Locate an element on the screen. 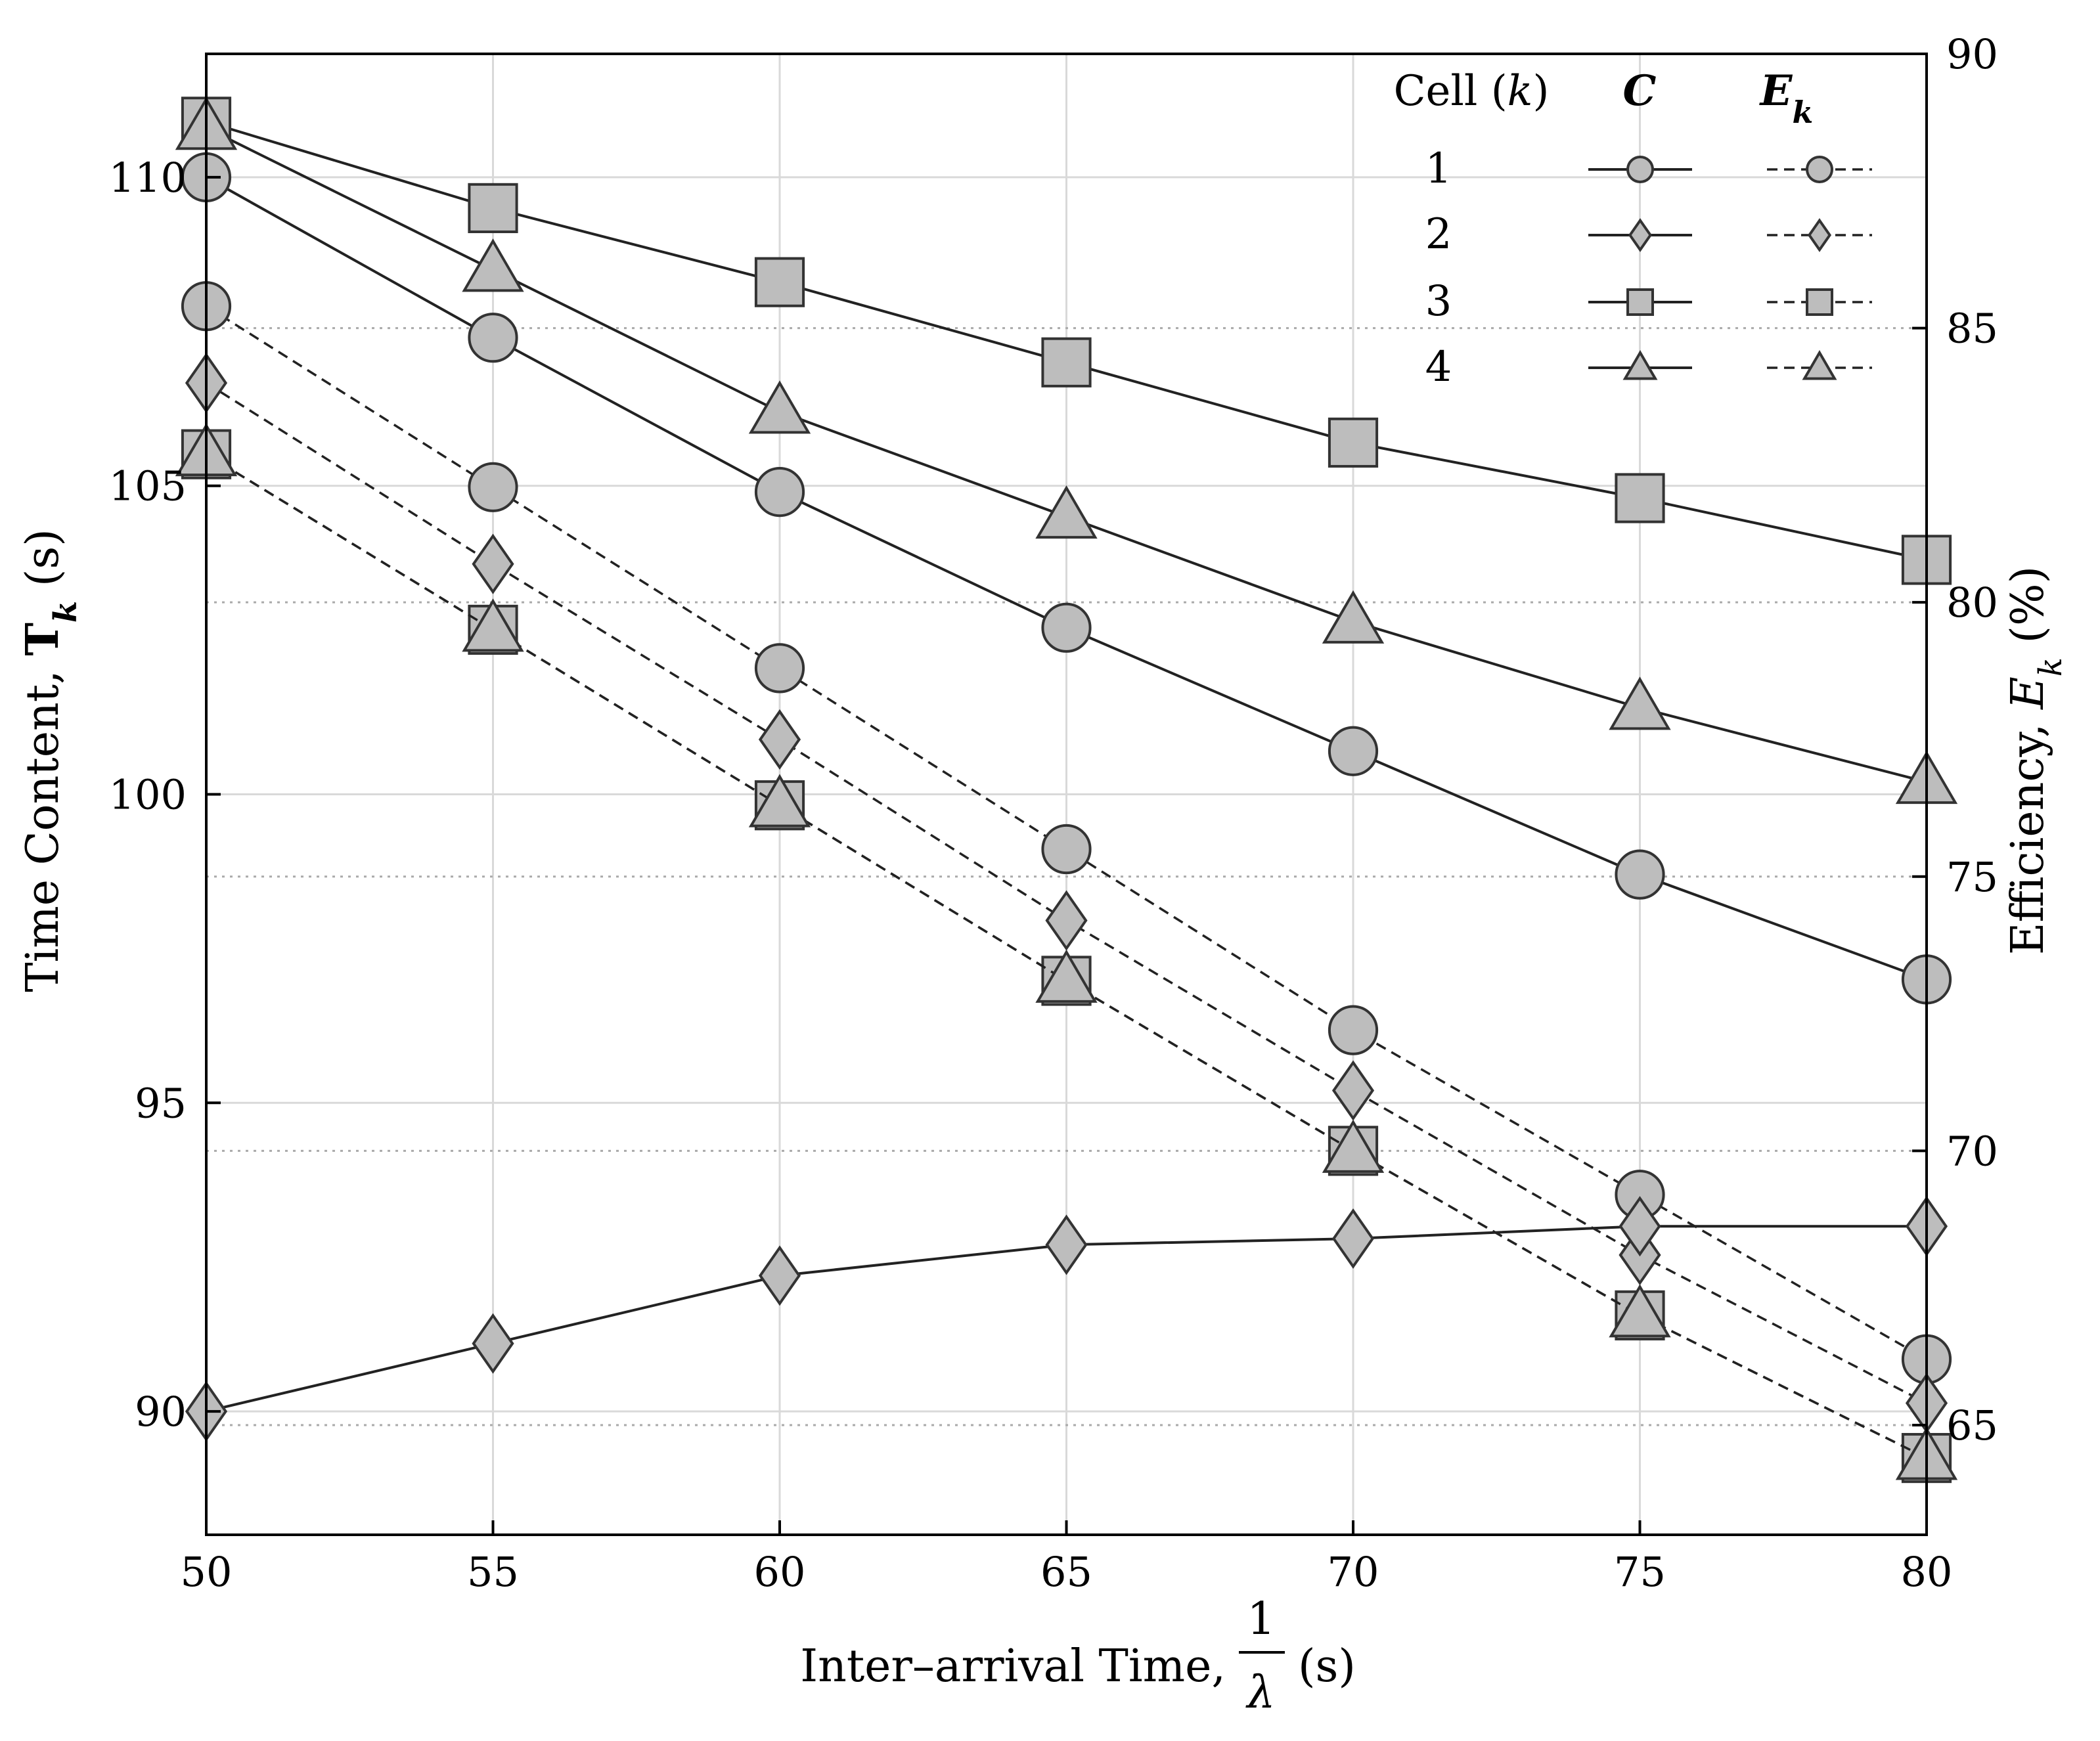 Image resolution: width=2100 pixels, height=1741 pixels. x-axis-title: Inter–arrival Time, 1 λ (s) is located at coordinates (1078, 1656).